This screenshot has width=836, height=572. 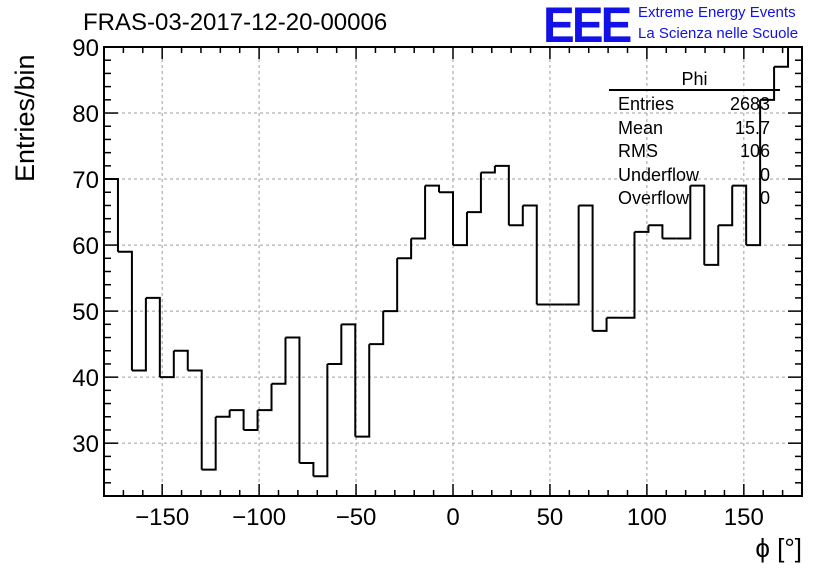 I want to click on y-tick-label: 70, so click(x=85, y=180).